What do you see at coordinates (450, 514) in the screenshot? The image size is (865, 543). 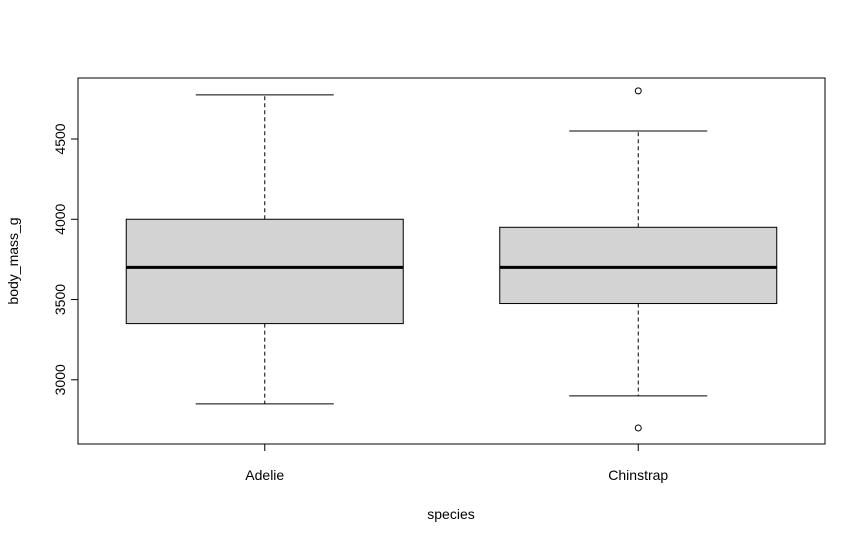 I see `x-axis-label: species` at bounding box center [450, 514].